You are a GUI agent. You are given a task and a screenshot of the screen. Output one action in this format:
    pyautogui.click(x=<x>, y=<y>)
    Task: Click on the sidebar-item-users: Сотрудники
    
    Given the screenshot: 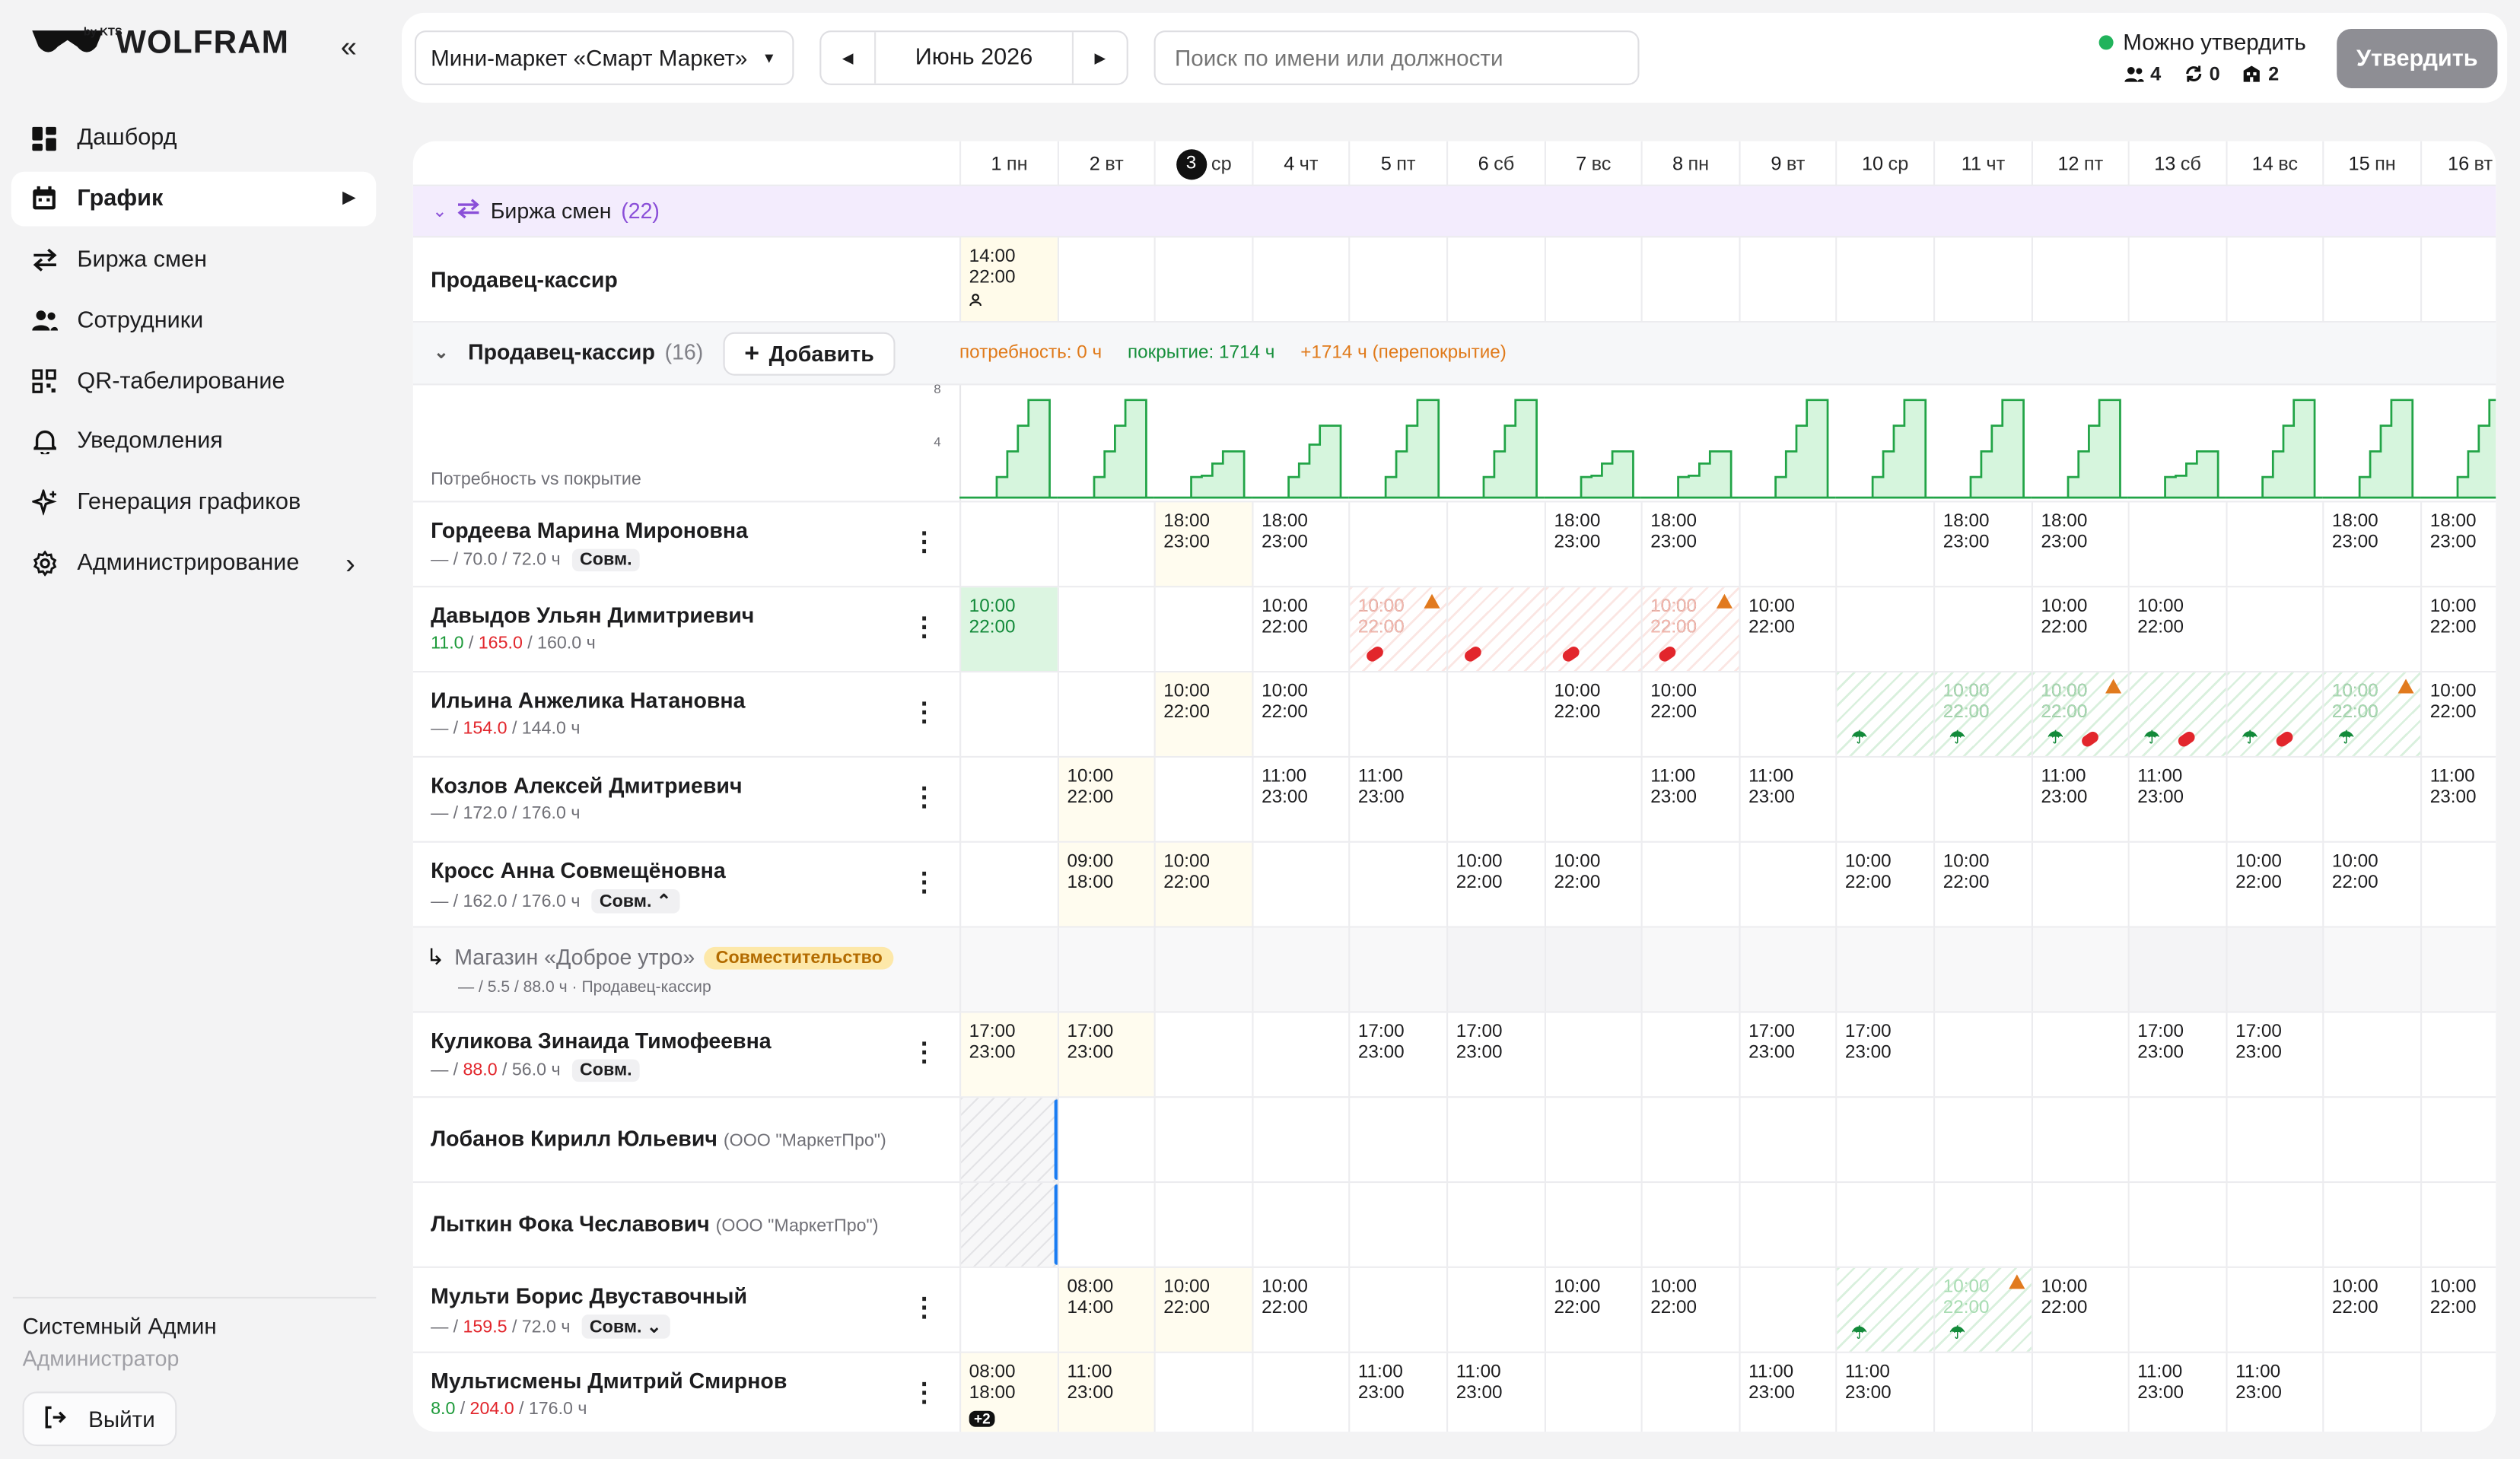 What is the action you would take?
    pyautogui.click(x=193, y=320)
    